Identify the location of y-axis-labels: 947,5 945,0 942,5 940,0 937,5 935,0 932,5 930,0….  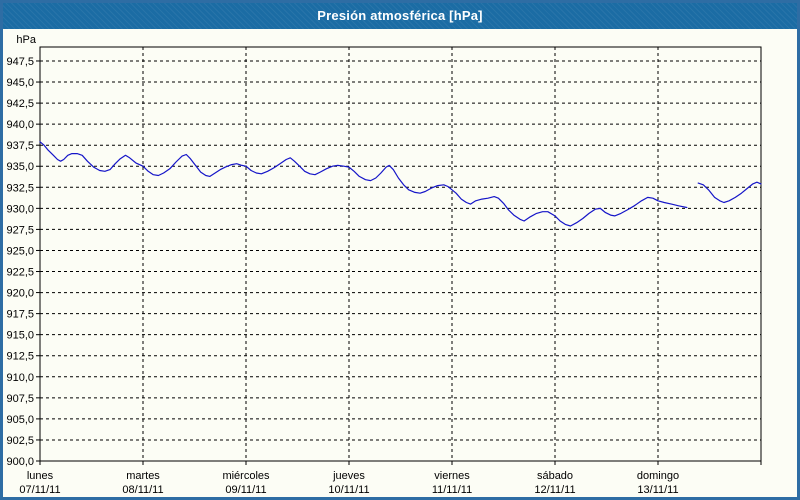
(23, 262).